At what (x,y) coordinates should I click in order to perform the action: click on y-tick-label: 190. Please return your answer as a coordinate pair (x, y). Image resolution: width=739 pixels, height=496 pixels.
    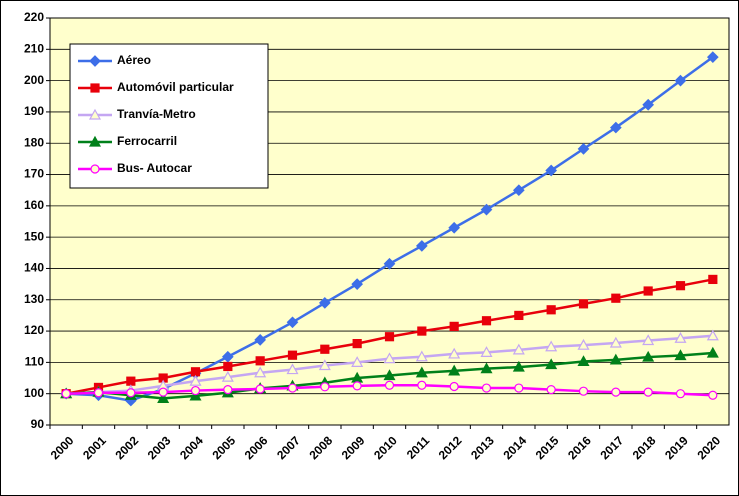
    Looking at the image, I should click on (34, 111).